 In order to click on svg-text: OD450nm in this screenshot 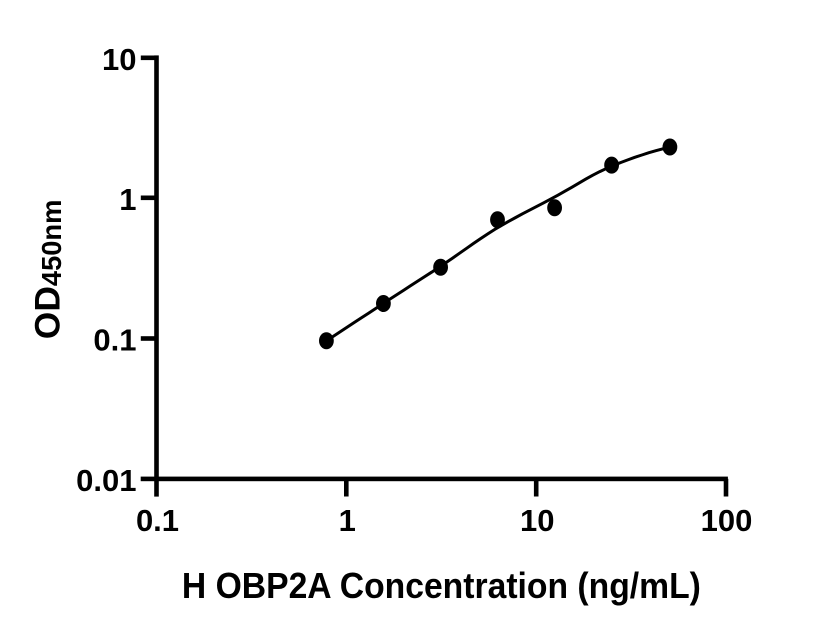, I will do `click(48, 270)`.